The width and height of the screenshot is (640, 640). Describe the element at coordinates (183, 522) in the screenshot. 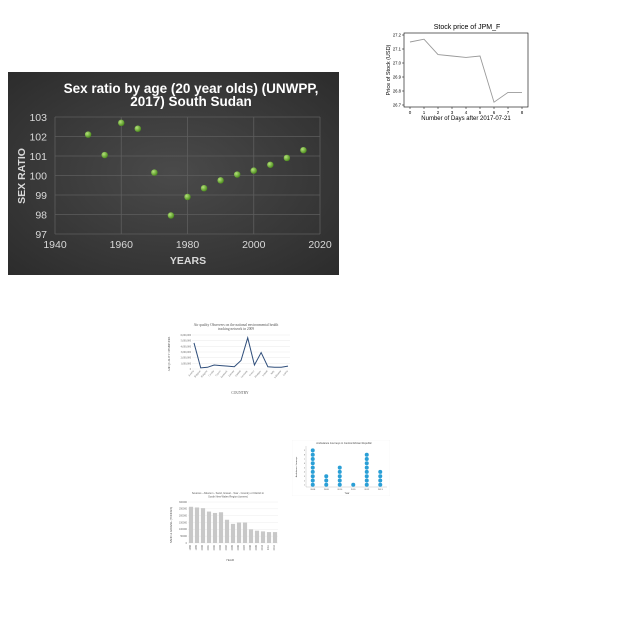

I see `sand-gravel-y-tick-label: 150000` at that location.